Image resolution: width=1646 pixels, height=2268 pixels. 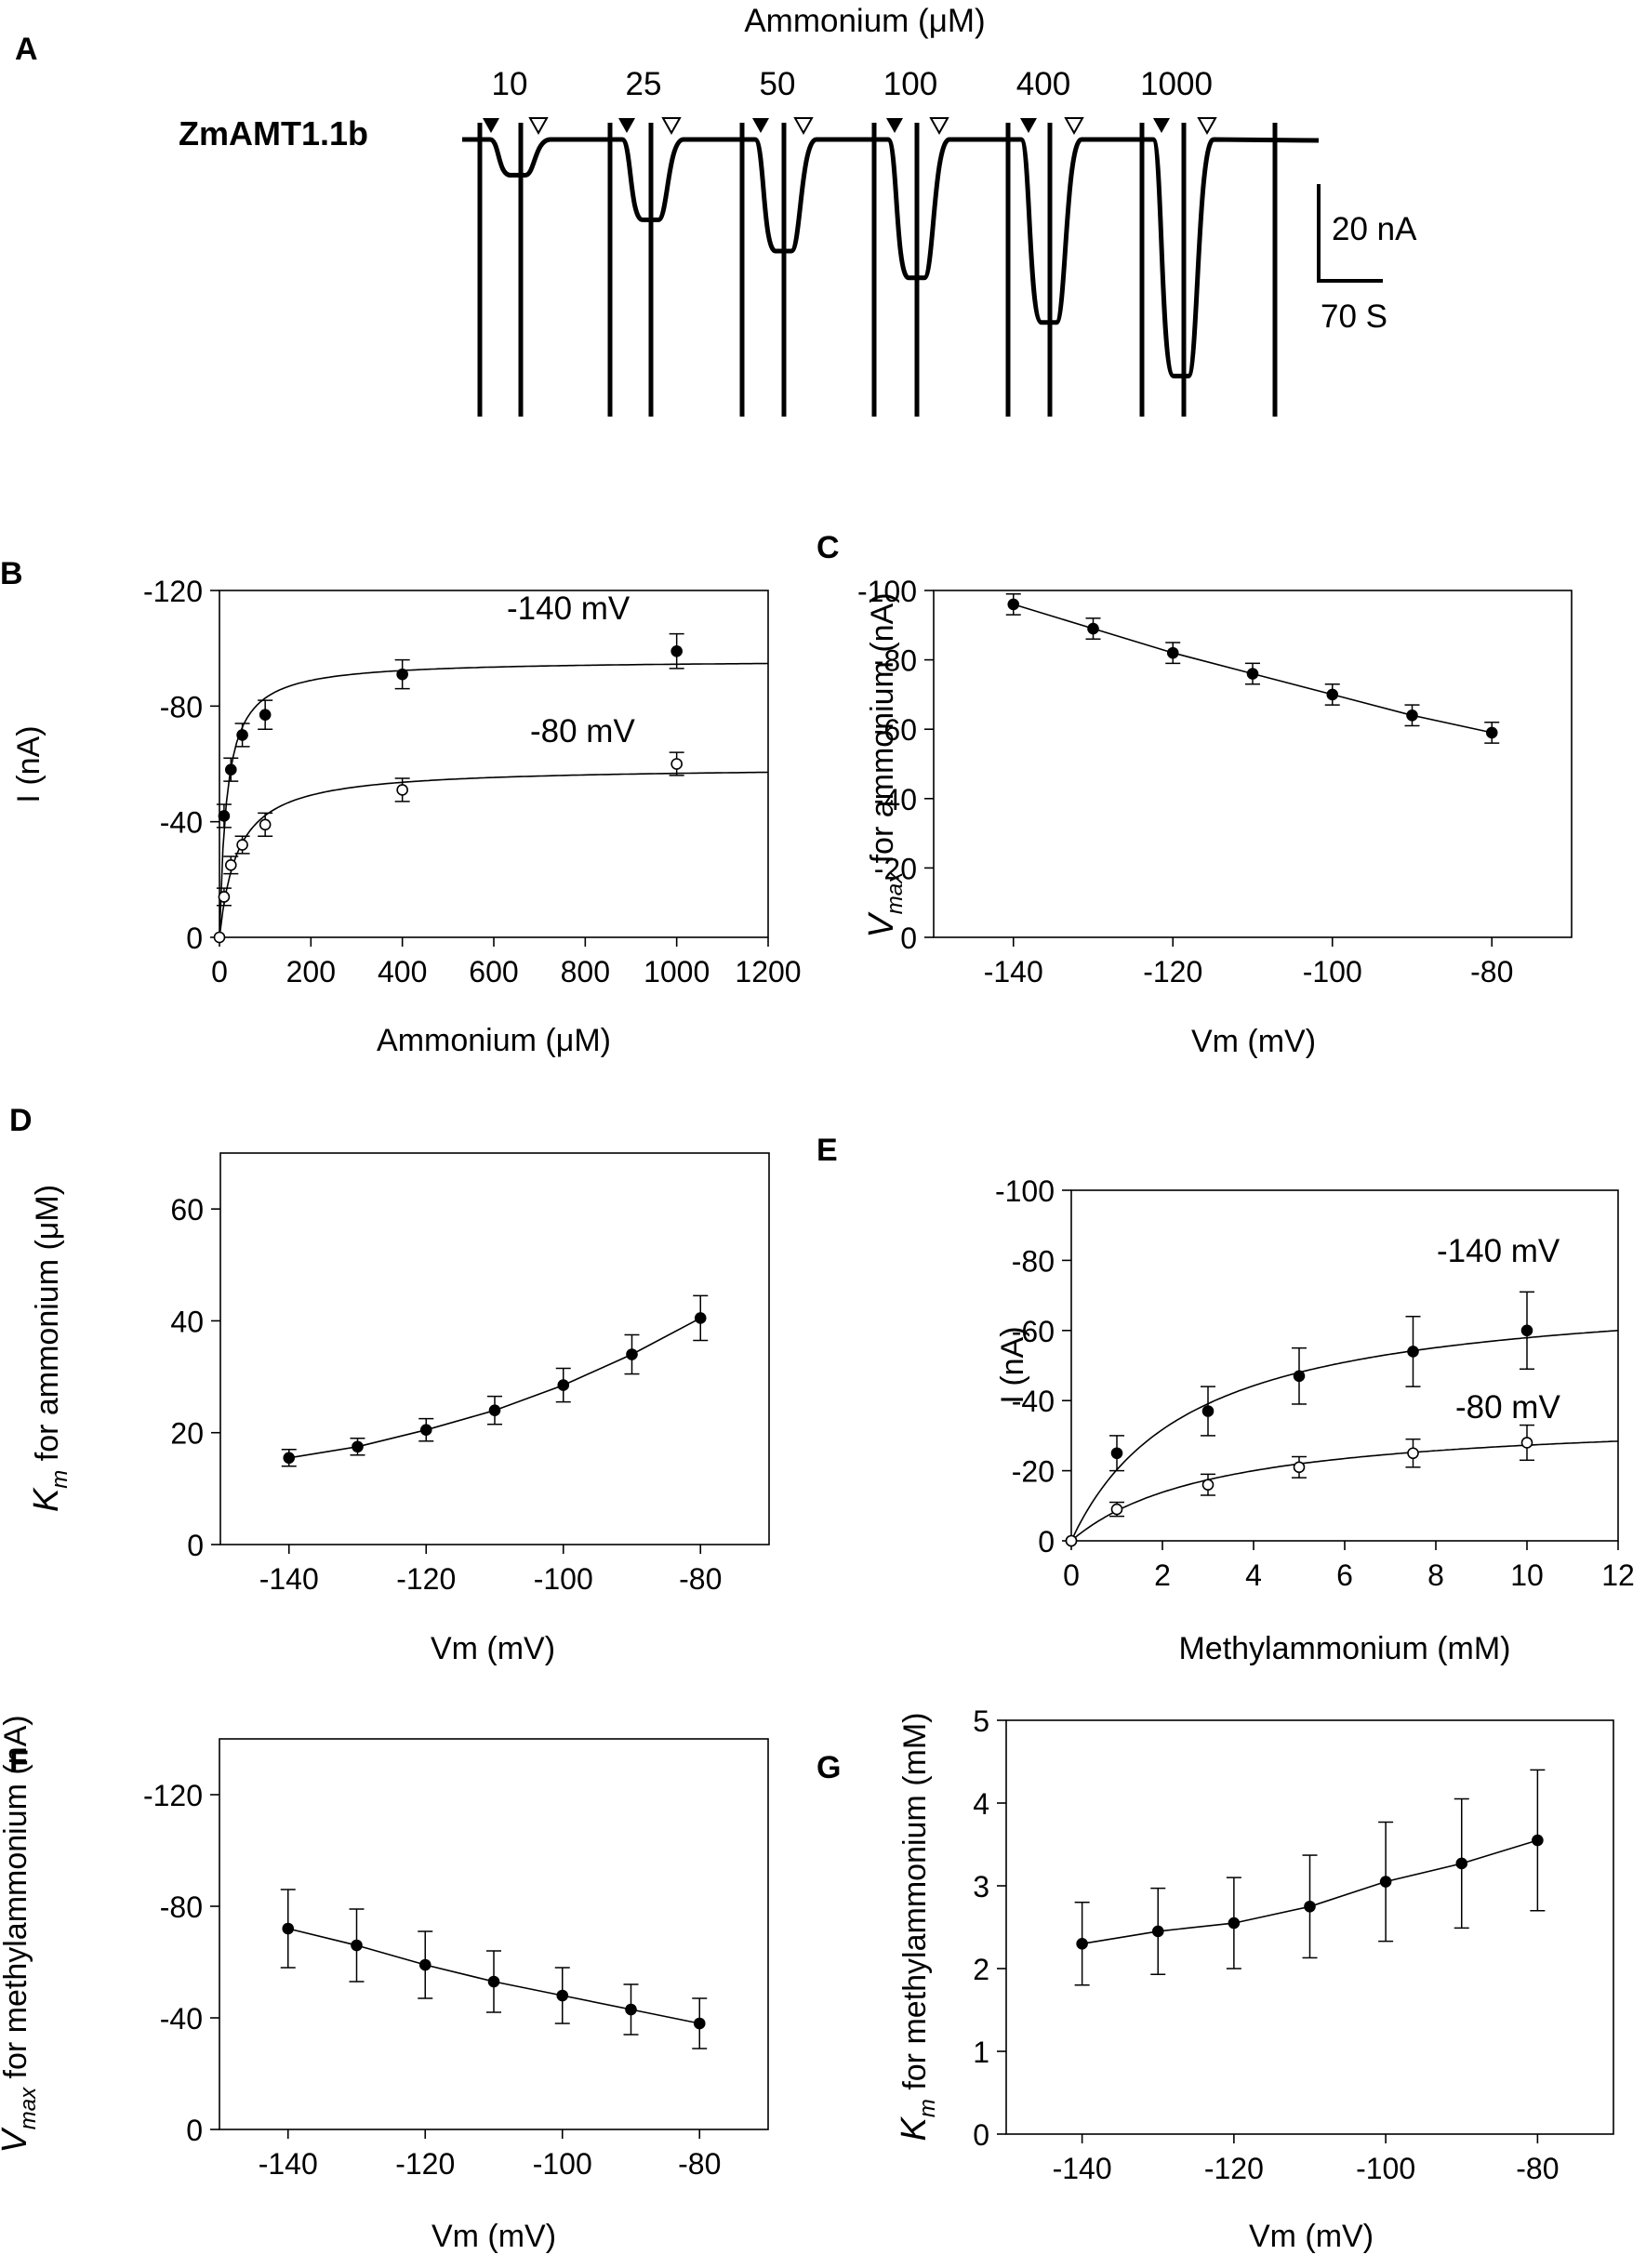 I want to click on panel-b-xtick-label: 600, so click(x=493, y=971).